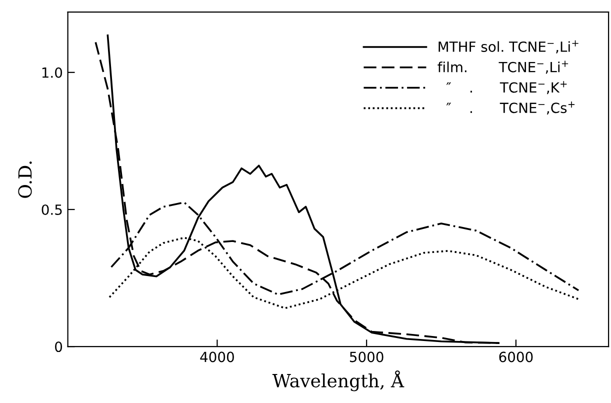 The width and height of the screenshot is (611, 403). Describe the element at coordinates (25, 180) in the screenshot. I see `y-axis-title: O.D.` at that location.